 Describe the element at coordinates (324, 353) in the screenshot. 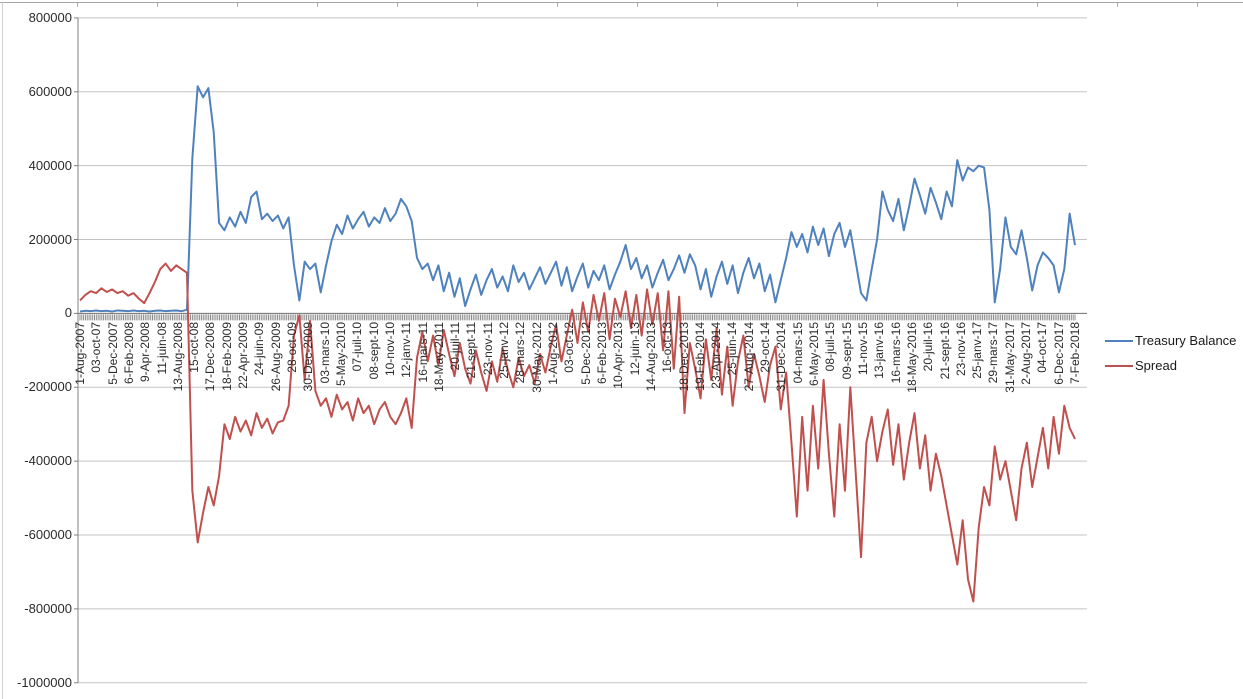

I see `x-axis-label: 03-mars-10` at that location.